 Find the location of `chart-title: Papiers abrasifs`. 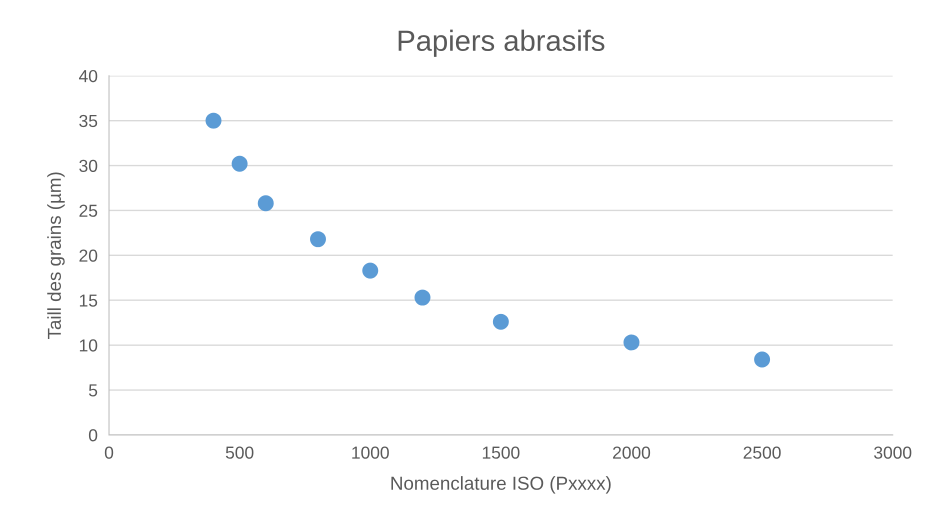

chart-title: Papiers abrasifs is located at coordinates (501, 43).